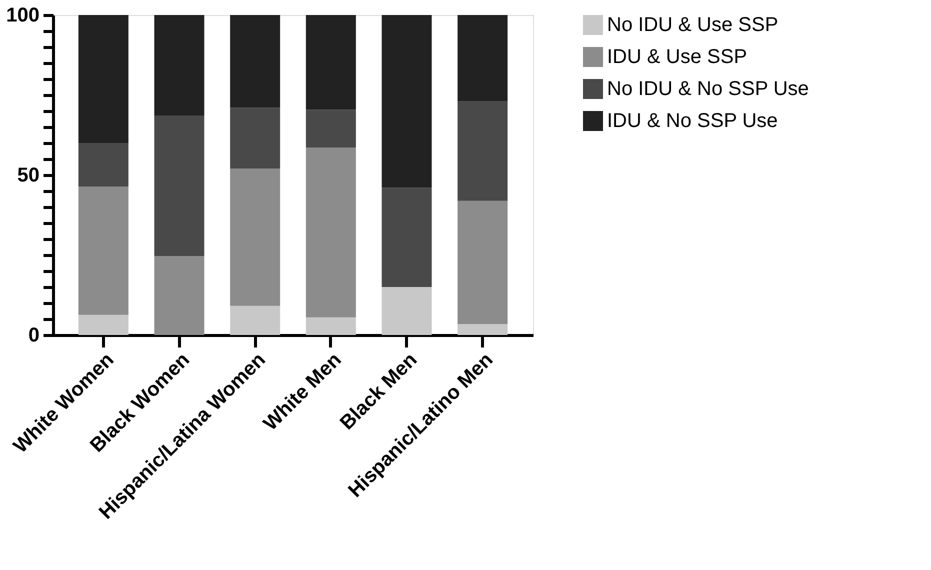  Describe the element at coordinates (23, 15) in the screenshot. I see `y-tick-label: 100` at that location.